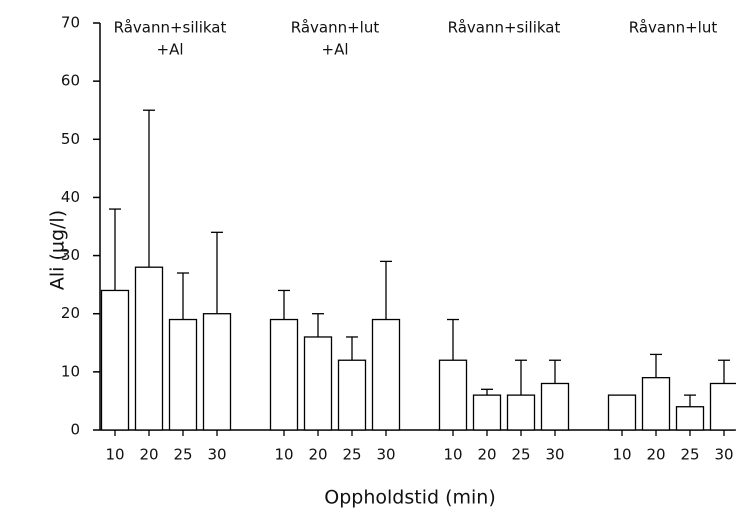 The height and width of the screenshot is (514, 736). What do you see at coordinates (70, 139) in the screenshot?
I see `y-tick-label: 50` at bounding box center [70, 139].